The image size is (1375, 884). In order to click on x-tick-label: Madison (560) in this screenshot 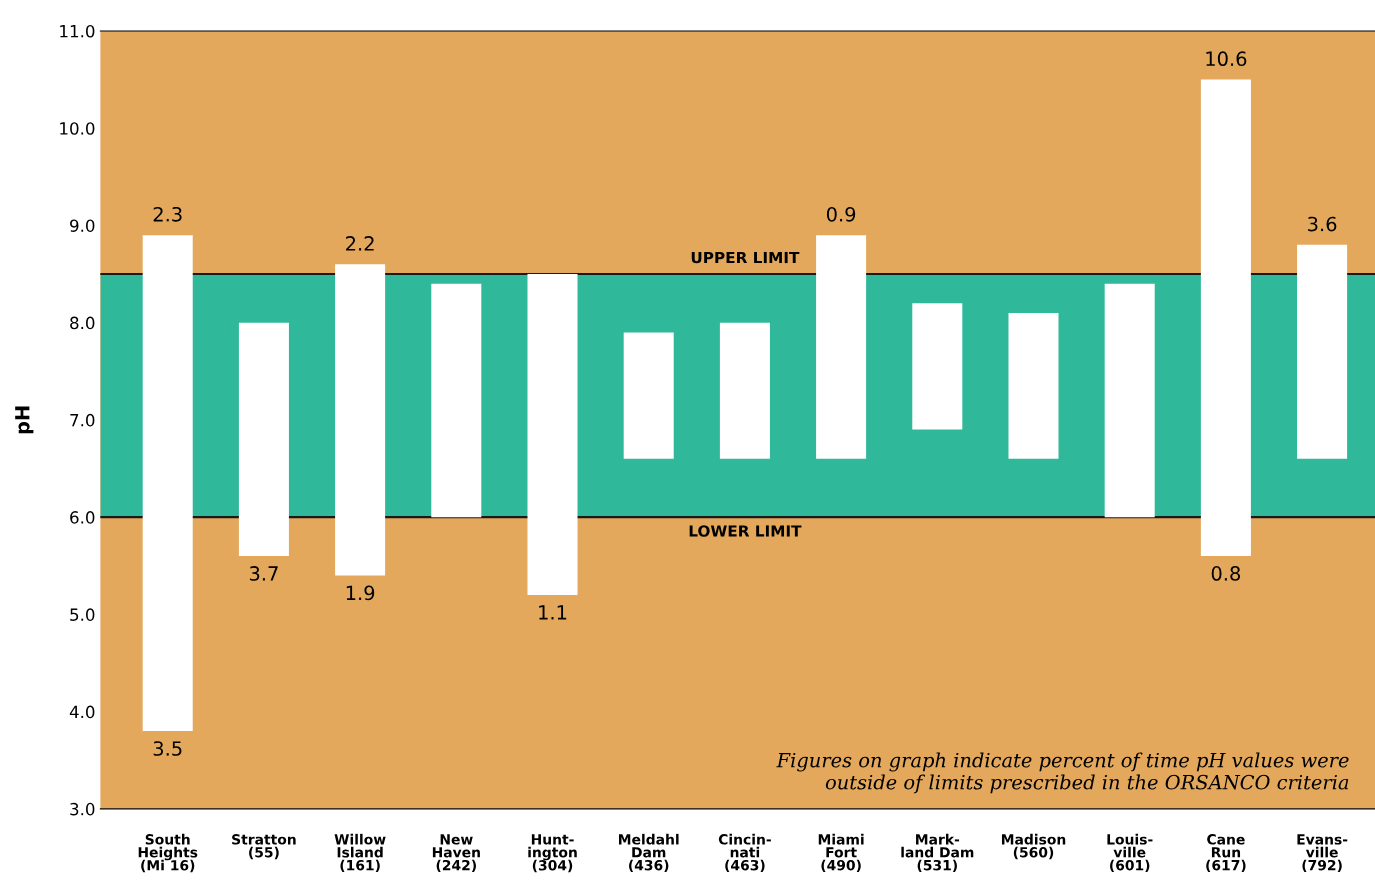, I will do `click(1033, 846)`.